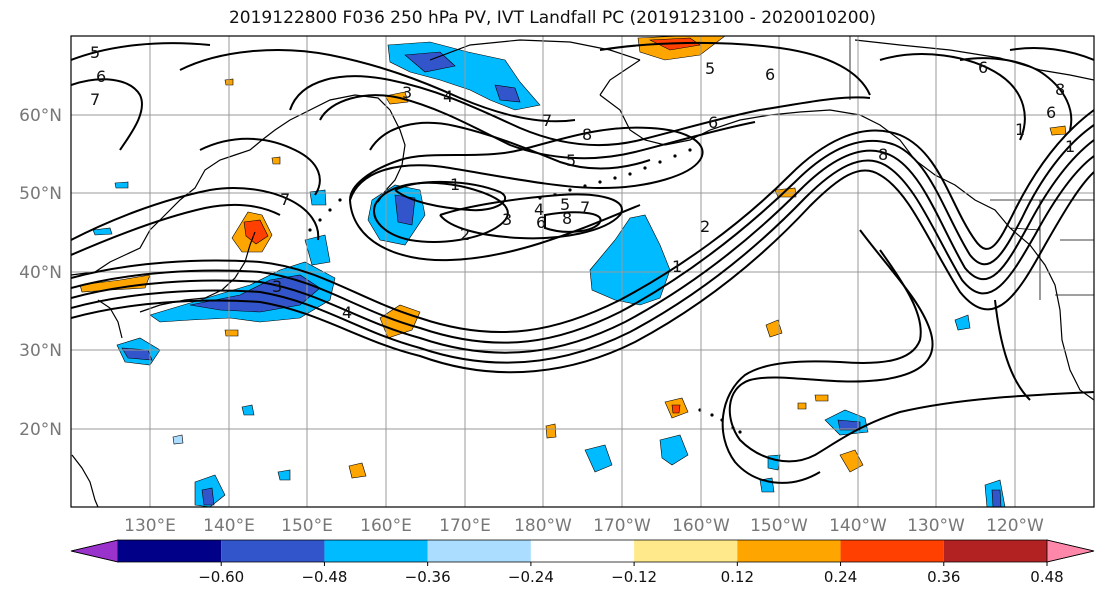 The width and height of the screenshot is (1105, 601). Describe the element at coordinates (779, 526) in the screenshot. I see `lon-label: 150°W` at that location.